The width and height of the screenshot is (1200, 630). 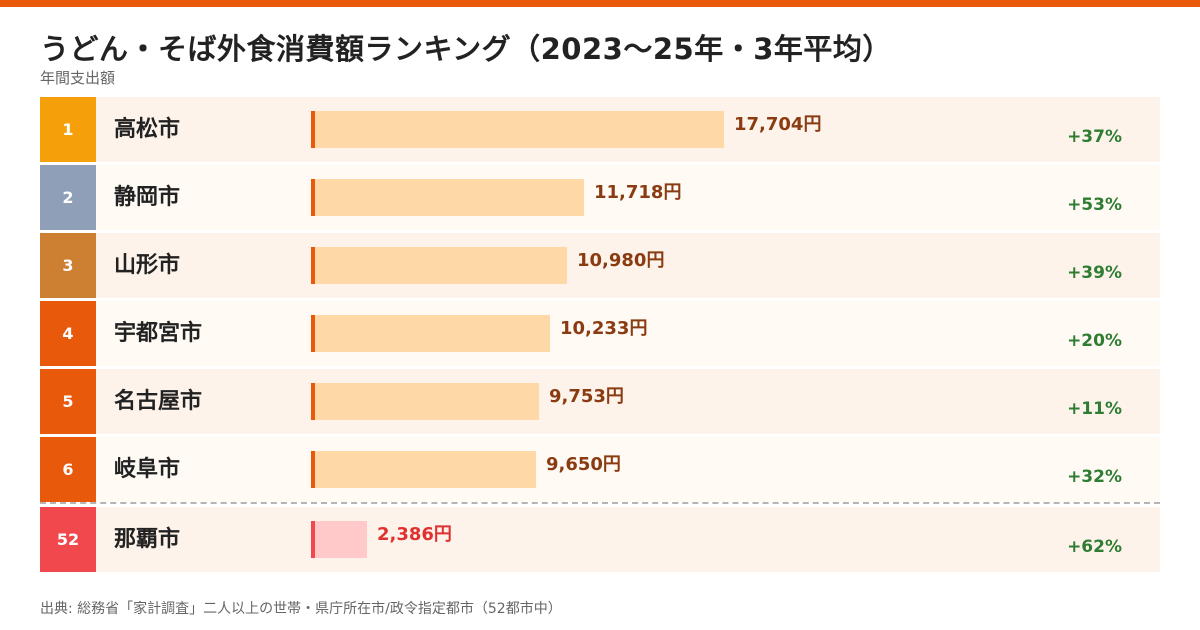 I want to click on rank-badge: 4, so click(x=68, y=333).